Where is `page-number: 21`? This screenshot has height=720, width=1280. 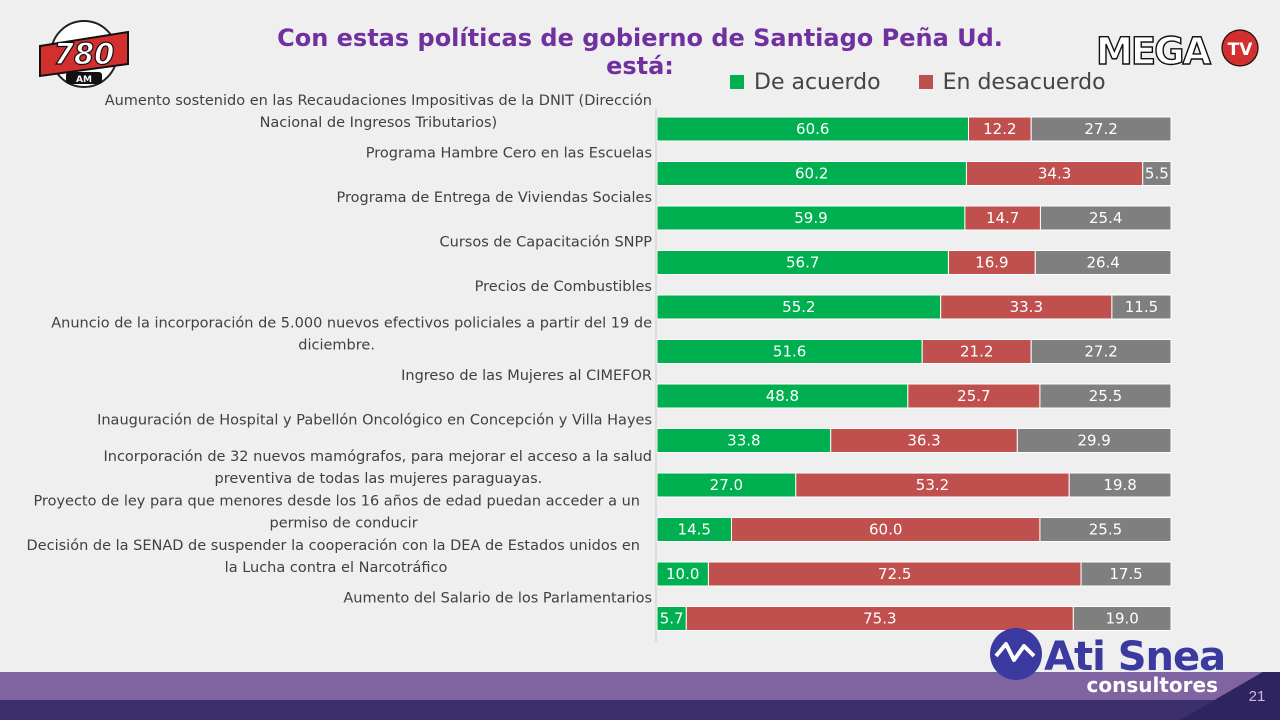
page-number: 21 is located at coordinates (1257, 696).